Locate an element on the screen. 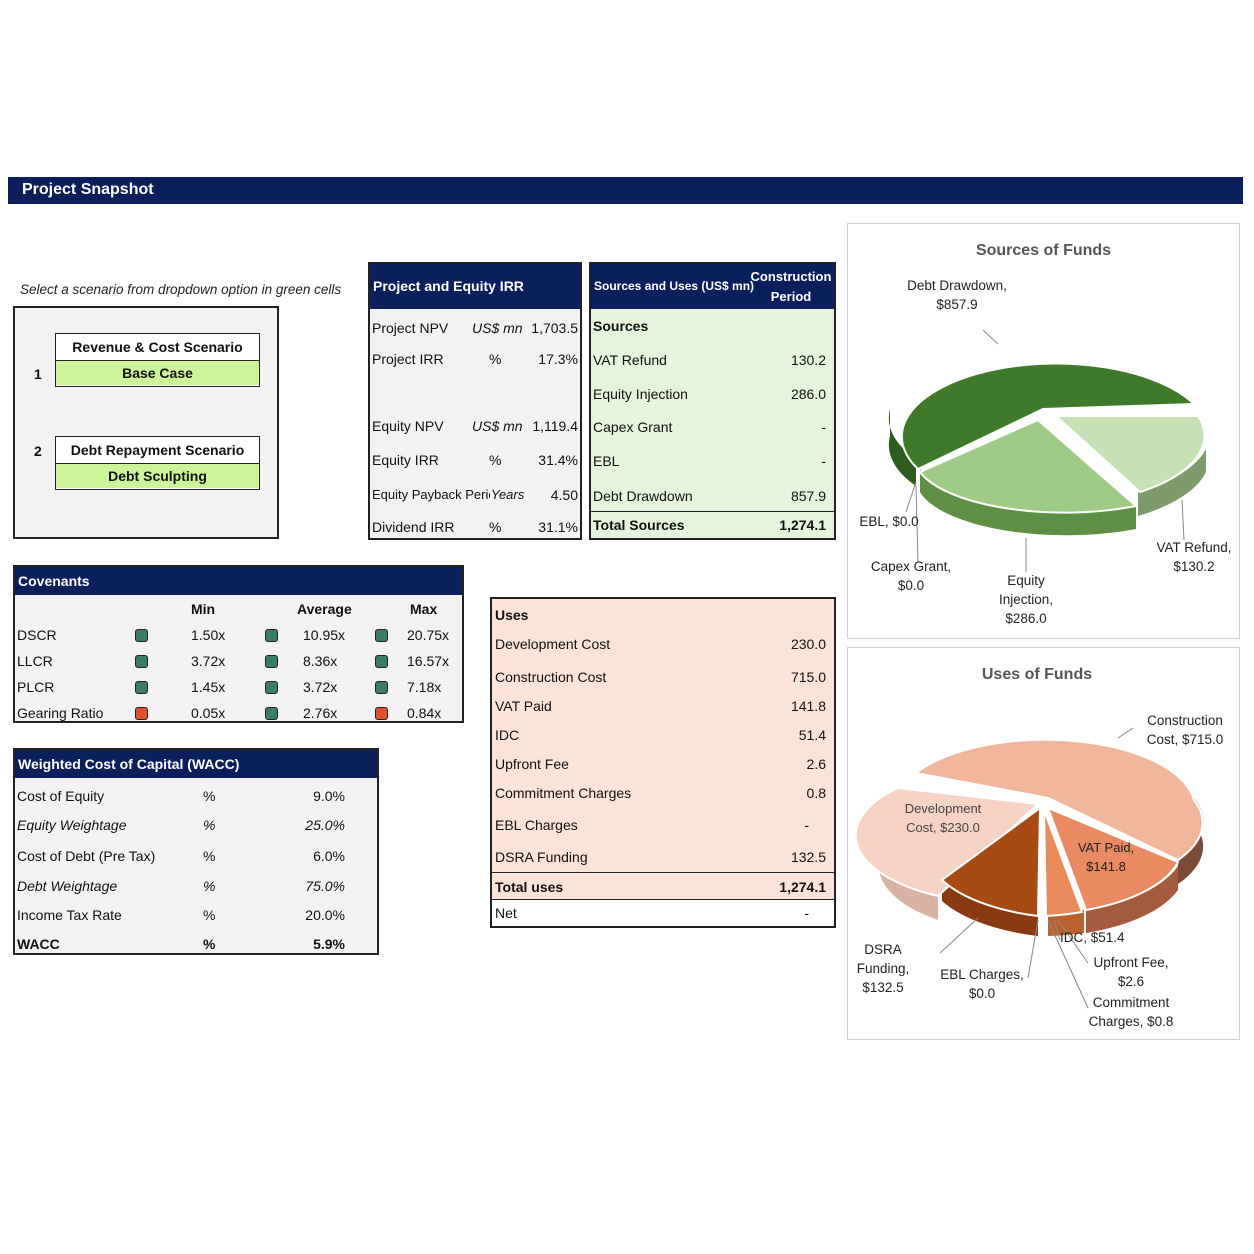 The height and width of the screenshot is (1254, 1254). revenue-scenario-dropdown: Base Case is located at coordinates (157, 372).